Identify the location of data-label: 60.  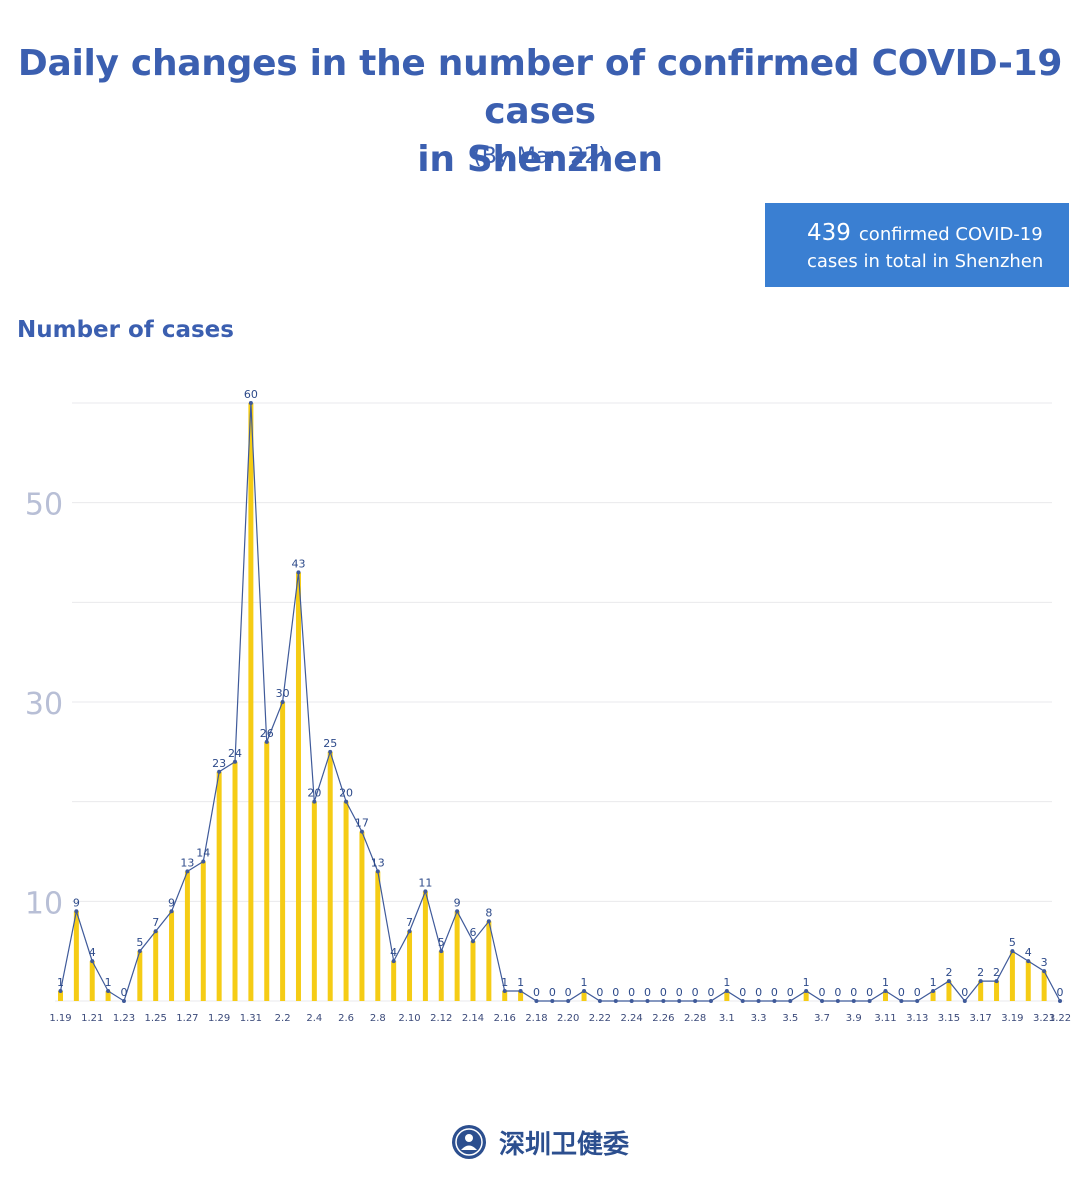
(251, 394).